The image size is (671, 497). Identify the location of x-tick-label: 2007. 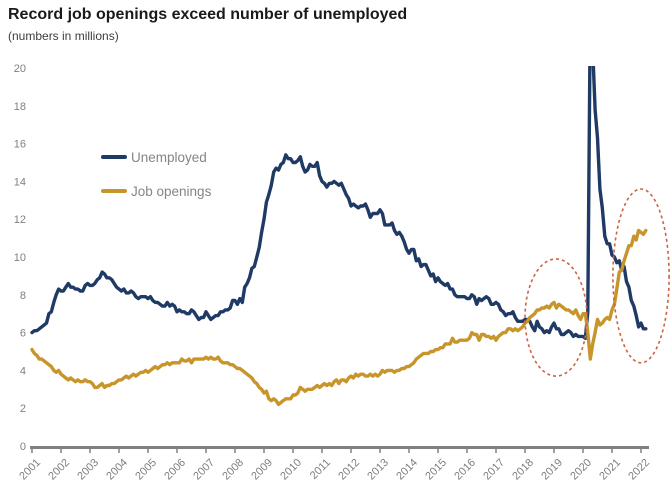
(204, 470).